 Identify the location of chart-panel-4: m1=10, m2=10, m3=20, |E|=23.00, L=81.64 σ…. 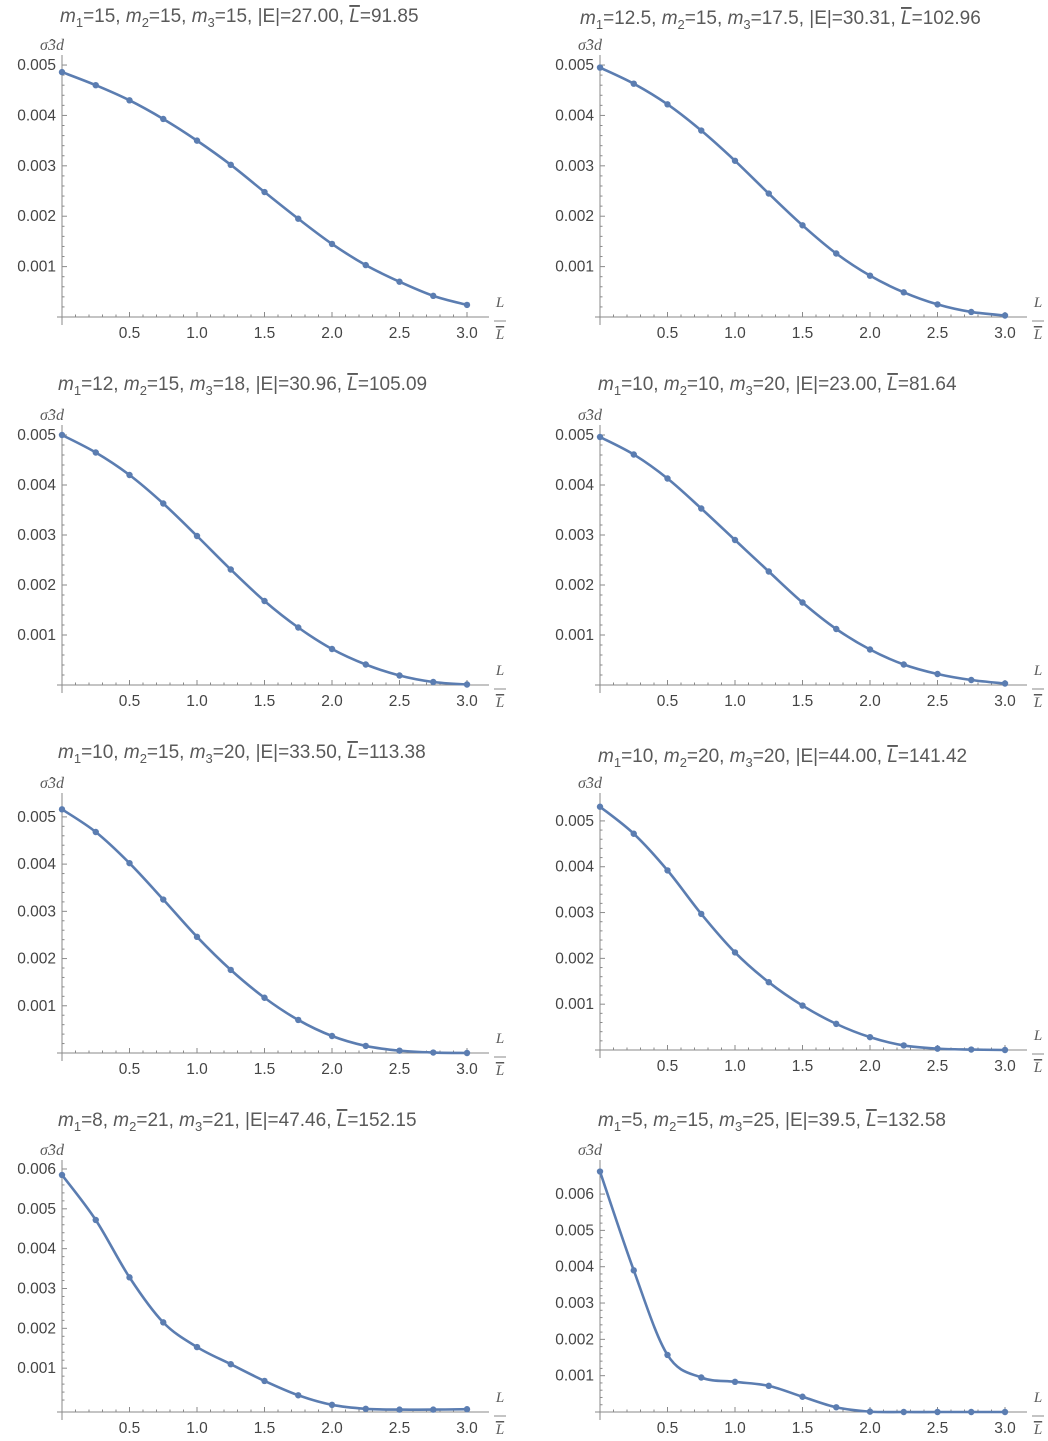
(799, 542).